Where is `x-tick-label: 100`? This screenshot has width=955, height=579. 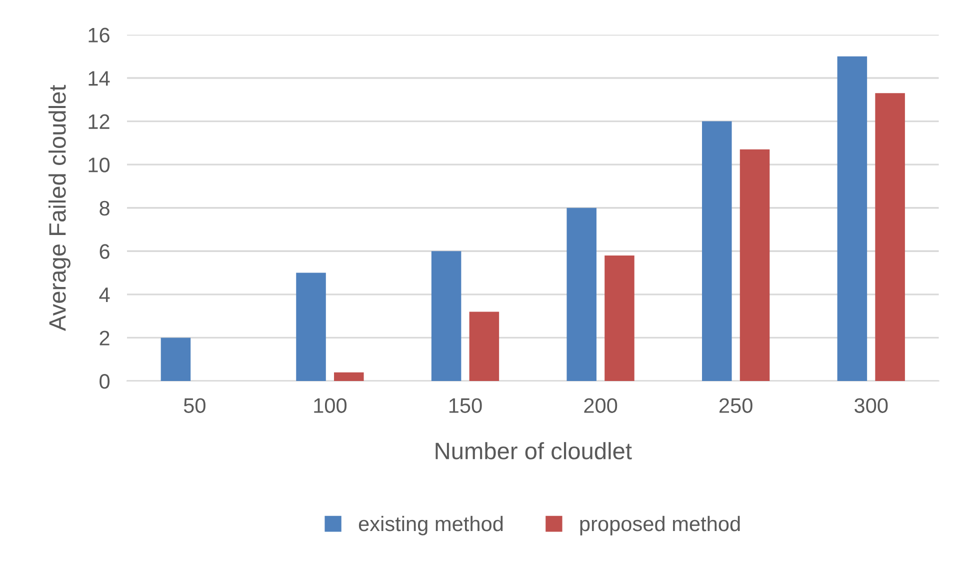
x-tick-label: 100 is located at coordinates (330, 405).